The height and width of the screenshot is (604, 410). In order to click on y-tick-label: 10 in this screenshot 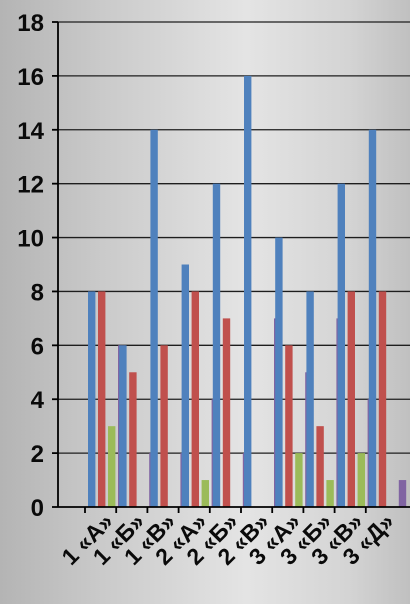, I will do `click(30, 239)`.